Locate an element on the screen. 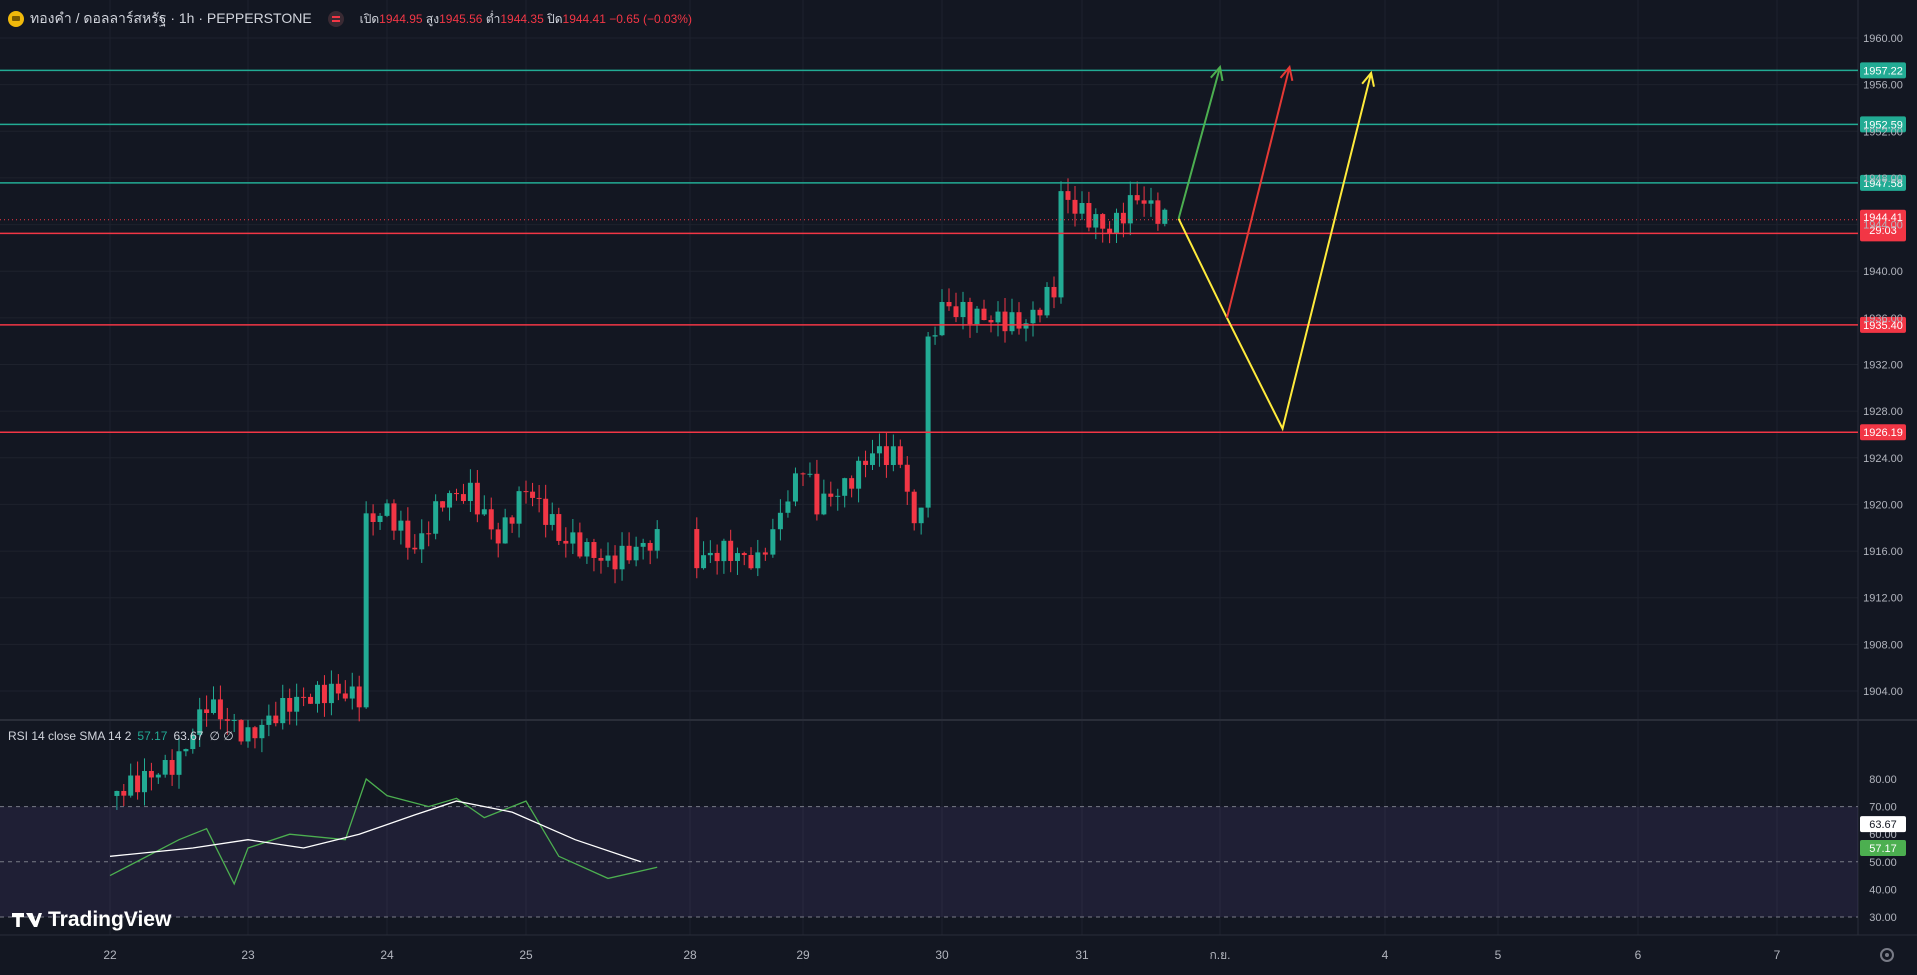 The image size is (1917, 975). market-status-icon is located at coordinates (335, 19).